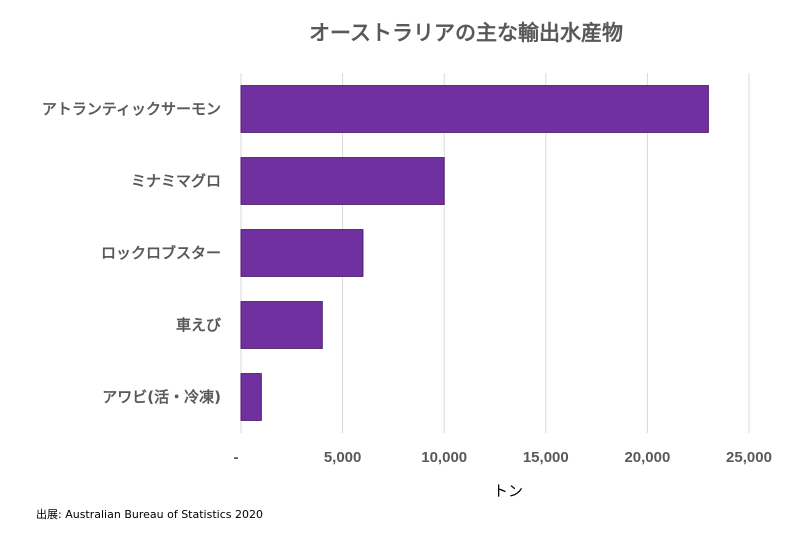  Describe the element at coordinates (503, 457) in the screenshot. I see `x-tick-labels: - 5,000 10,000 15,000 20,000 25,000` at that location.